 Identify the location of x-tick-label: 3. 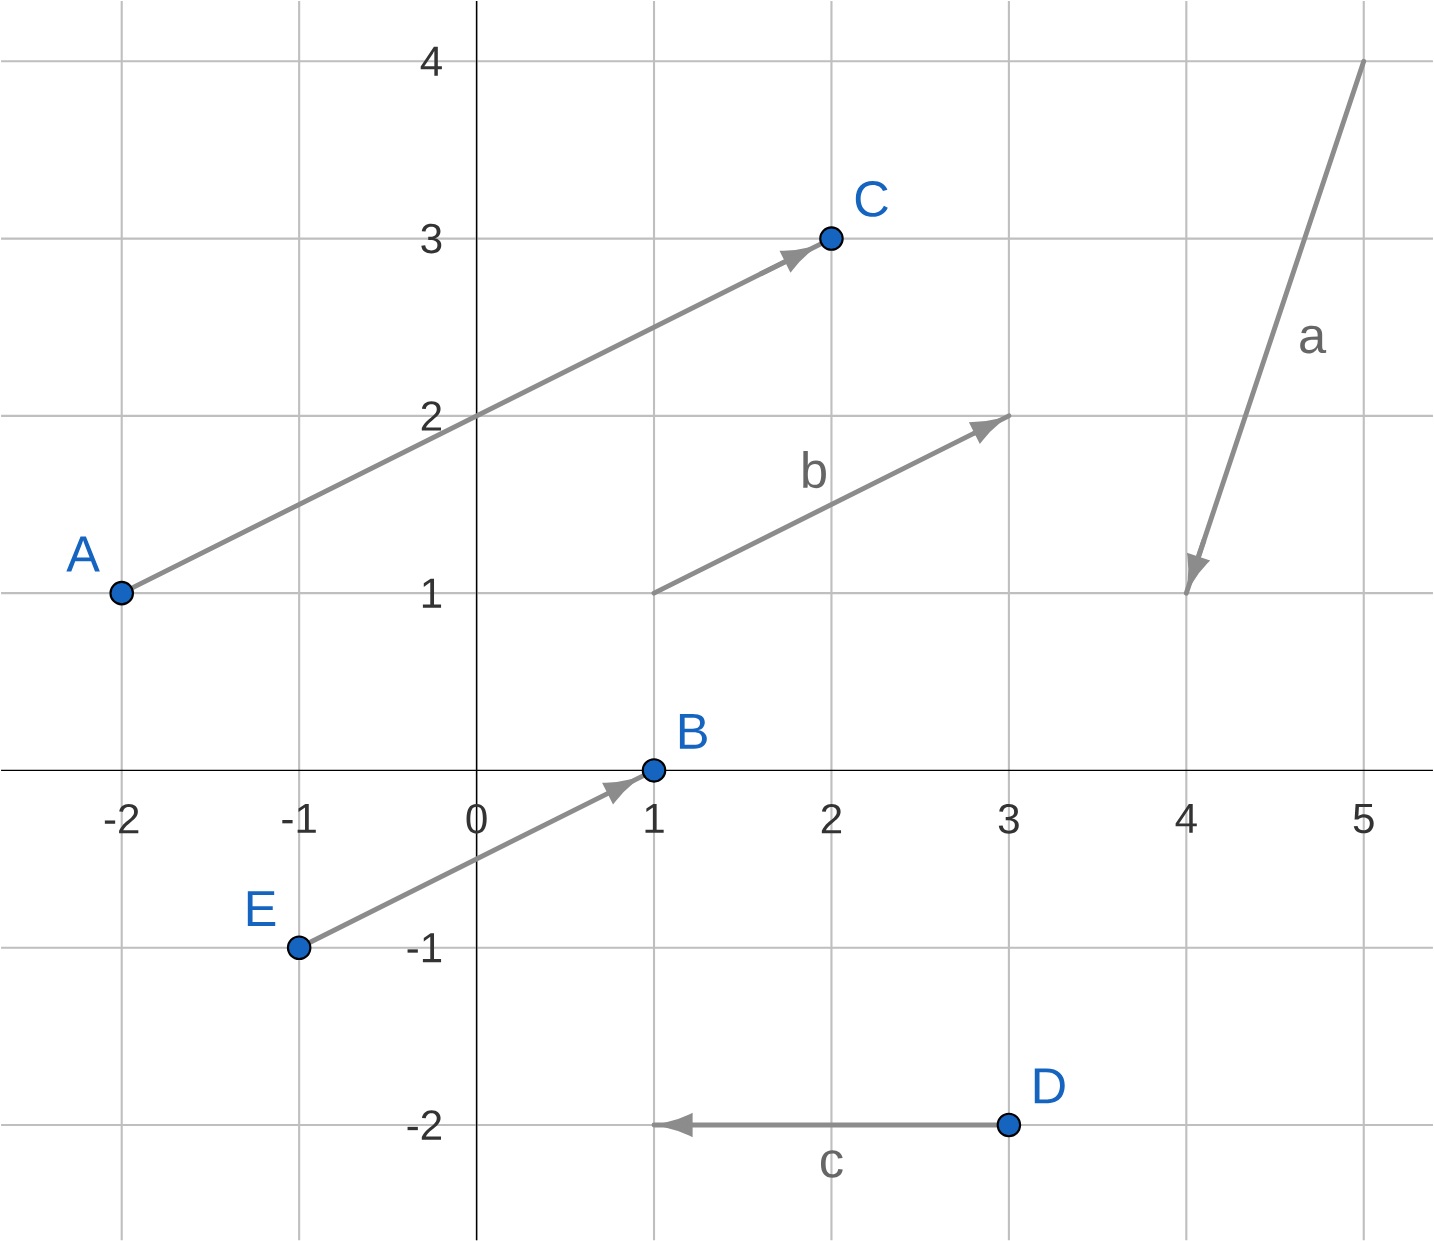
(1008, 818).